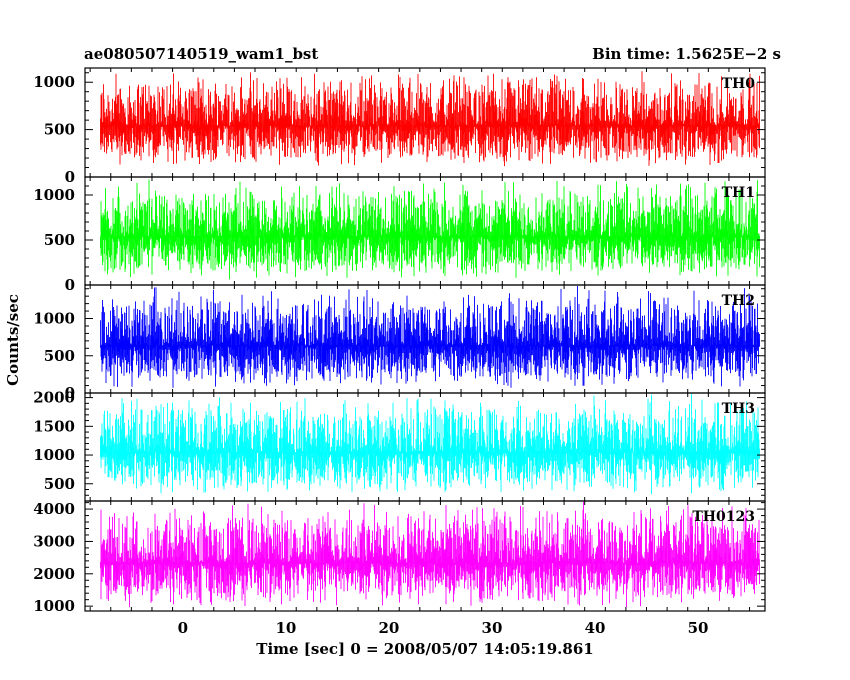 This screenshot has height=680, width=850. Describe the element at coordinates (54, 426) in the screenshot. I see `y-tick-label: 1500` at that location.